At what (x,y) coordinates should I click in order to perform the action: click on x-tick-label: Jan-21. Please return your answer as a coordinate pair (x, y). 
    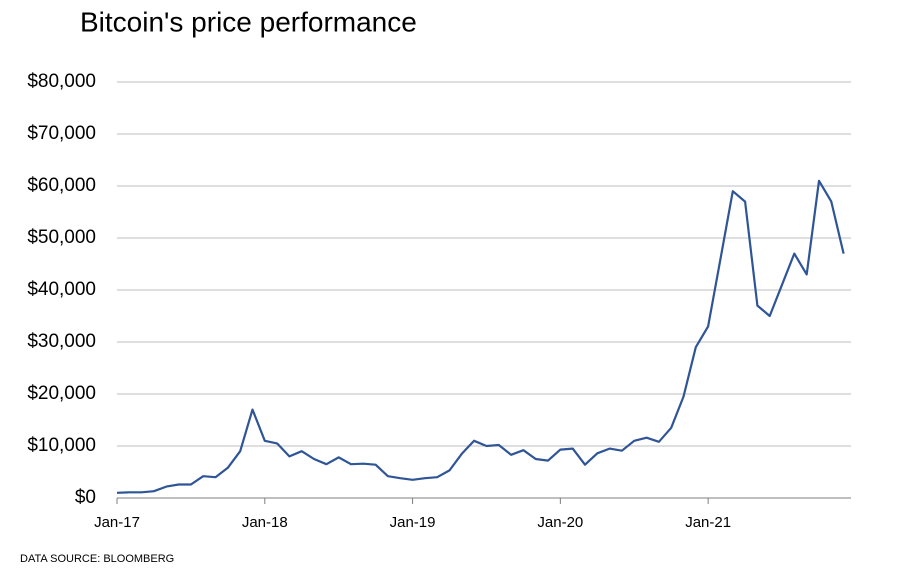
    Looking at the image, I should click on (708, 522).